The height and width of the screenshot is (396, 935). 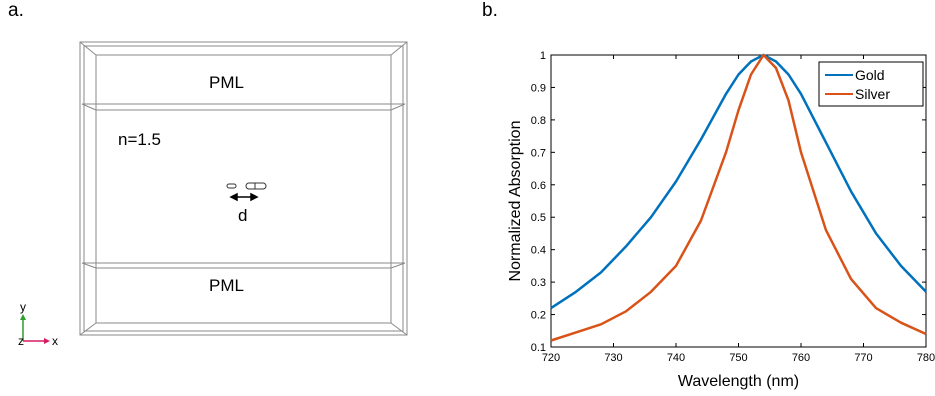 What do you see at coordinates (244, 197) in the screenshot?
I see `gap-arrow` at bounding box center [244, 197].